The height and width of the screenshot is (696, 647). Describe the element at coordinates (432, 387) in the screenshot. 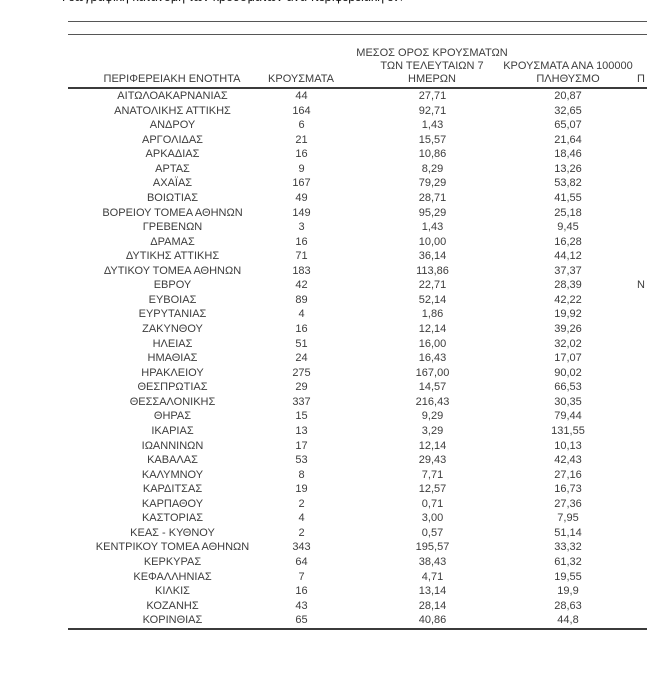

I see `avg7-cell: 14,57` at that location.